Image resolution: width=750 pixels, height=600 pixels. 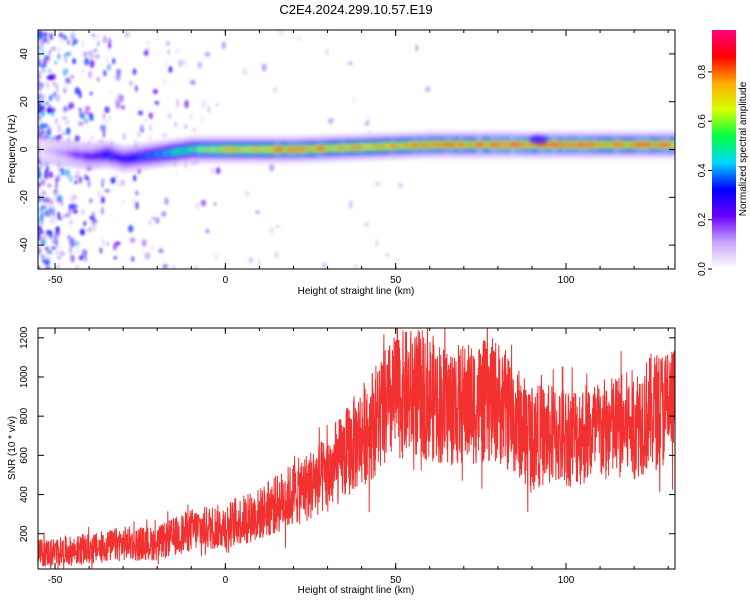 I want to click on spectrogram-y-tick-label: -20, so click(x=24, y=197).